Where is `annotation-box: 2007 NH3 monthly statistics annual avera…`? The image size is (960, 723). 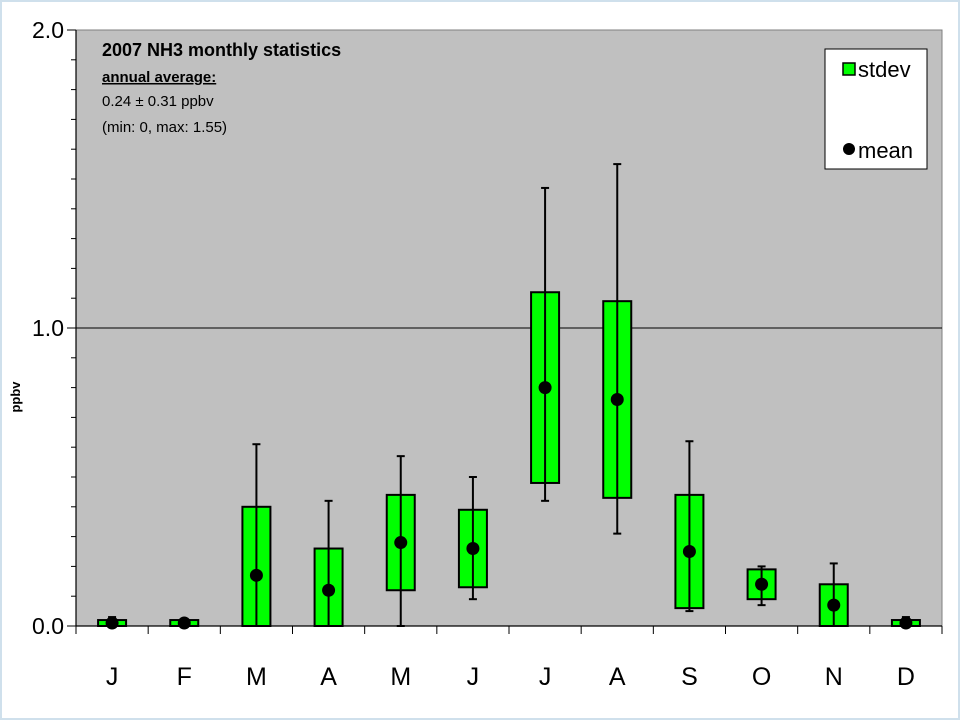 annotation-box: 2007 NH3 monthly statistics annual avera… is located at coordinates (221, 88).